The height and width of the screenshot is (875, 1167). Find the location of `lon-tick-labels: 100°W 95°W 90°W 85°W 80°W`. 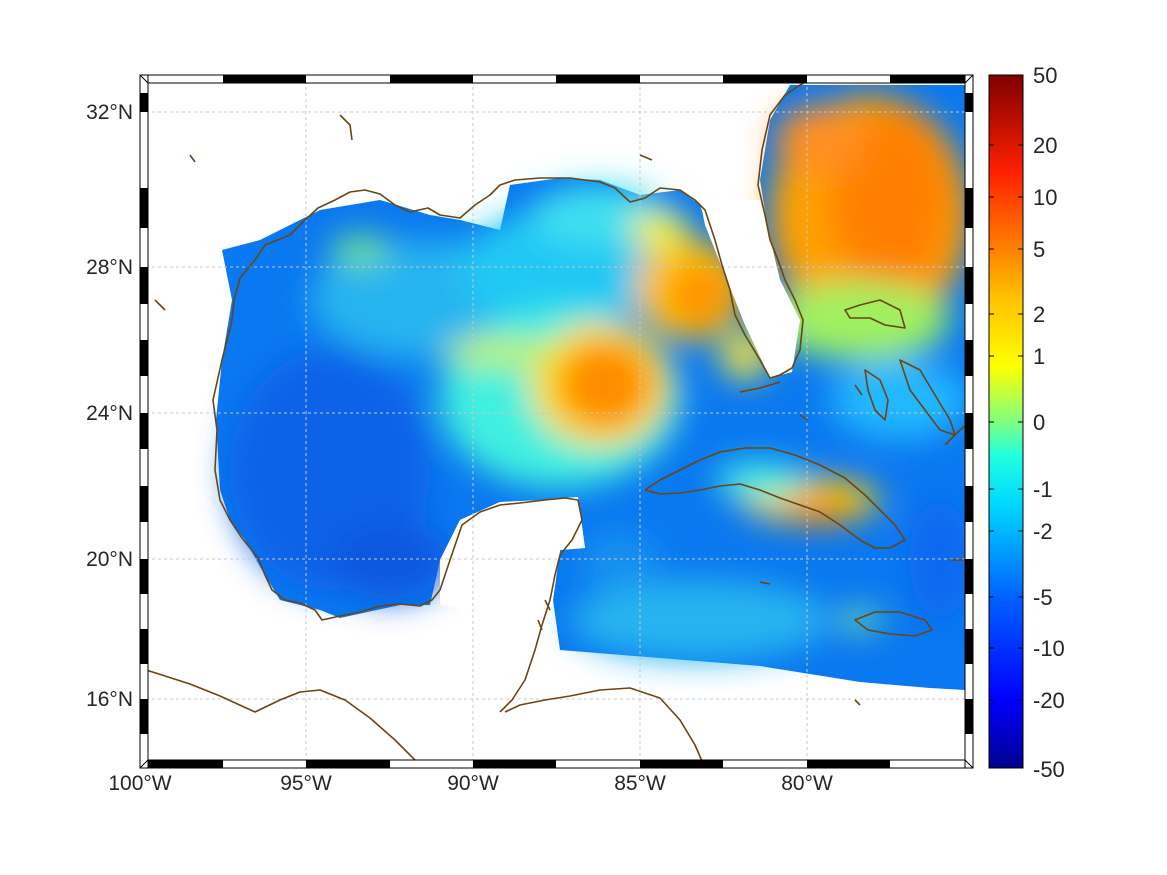

lon-tick-labels: 100°W 95°W 90°W 85°W 80°W is located at coordinates (470, 783).